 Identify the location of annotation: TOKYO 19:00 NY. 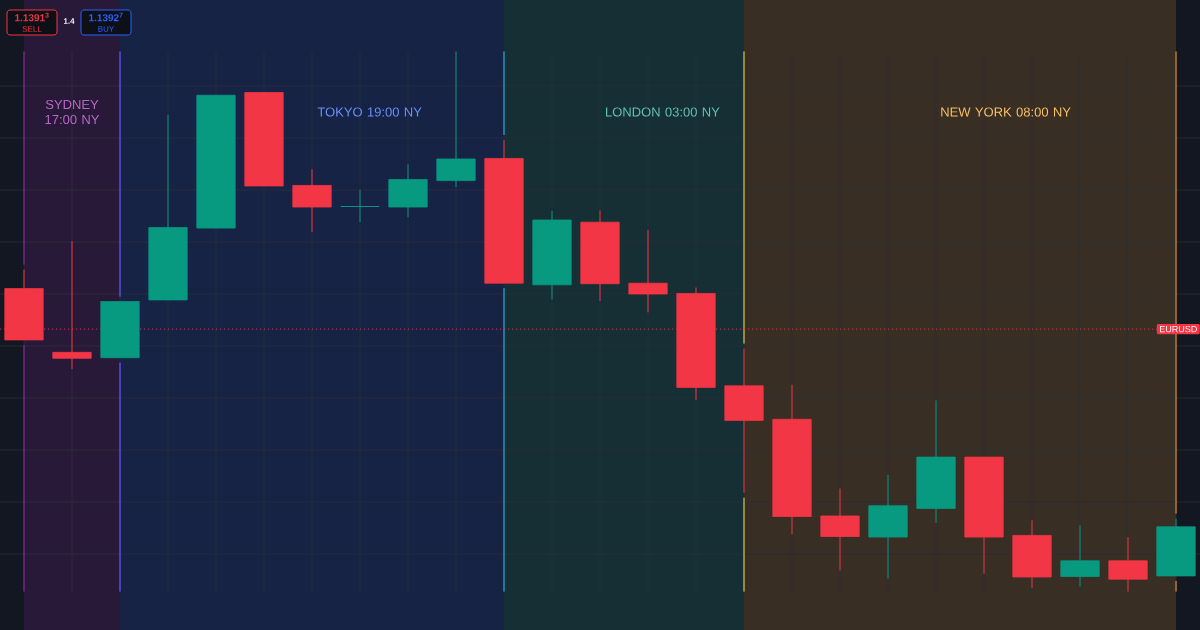
(369, 112).